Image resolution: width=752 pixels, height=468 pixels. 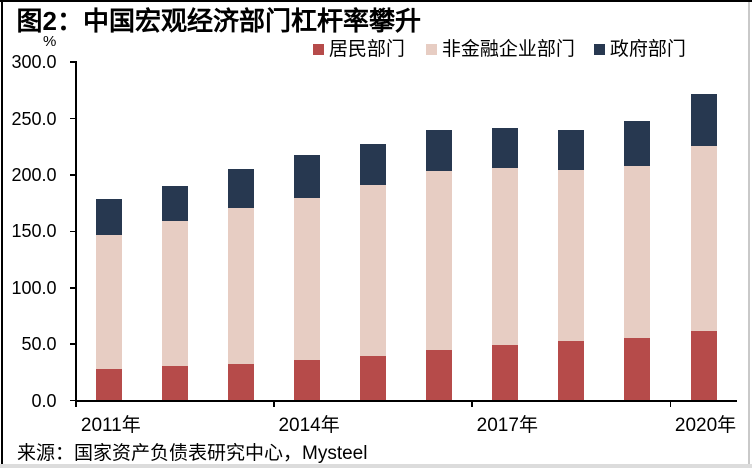 I want to click on y-axis-tick-label: 0.0, so click(x=44, y=400).